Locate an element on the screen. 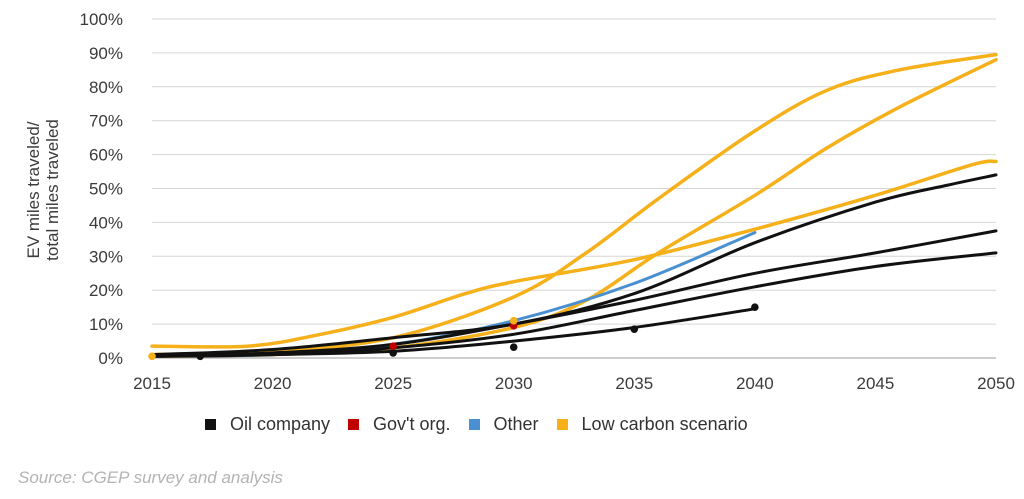 This screenshot has height=499, width=1024. x-tick-label: 2045 is located at coordinates (876, 383).